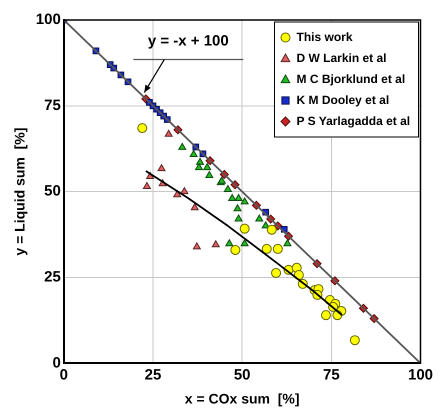 This screenshot has height=420, width=444. What do you see at coordinates (56, 363) in the screenshot?
I see `y-tick-label: 0` at bounding box center [56, 363].